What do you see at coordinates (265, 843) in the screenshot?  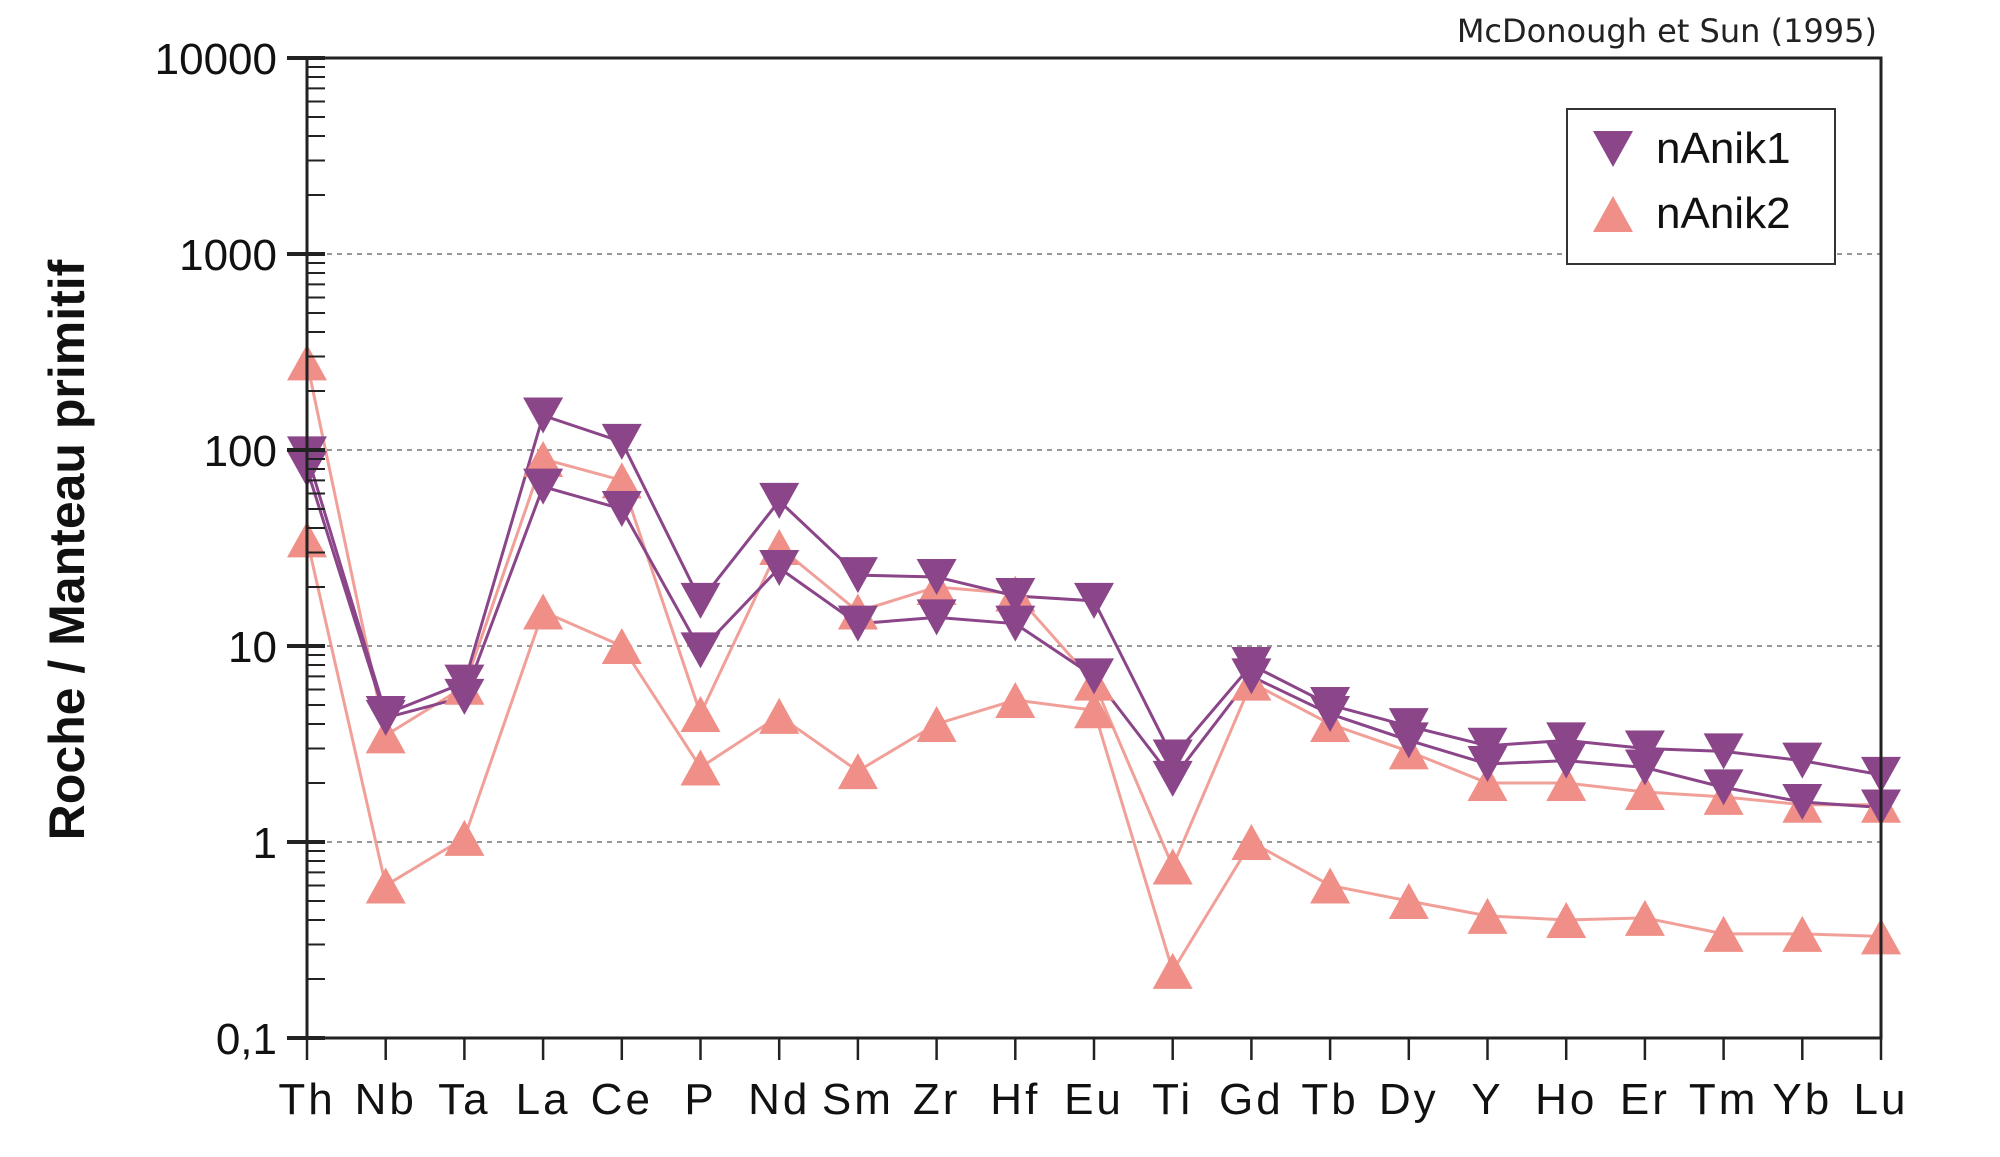 I see `y-tick-label: 1` at bounding box center [265, 843].